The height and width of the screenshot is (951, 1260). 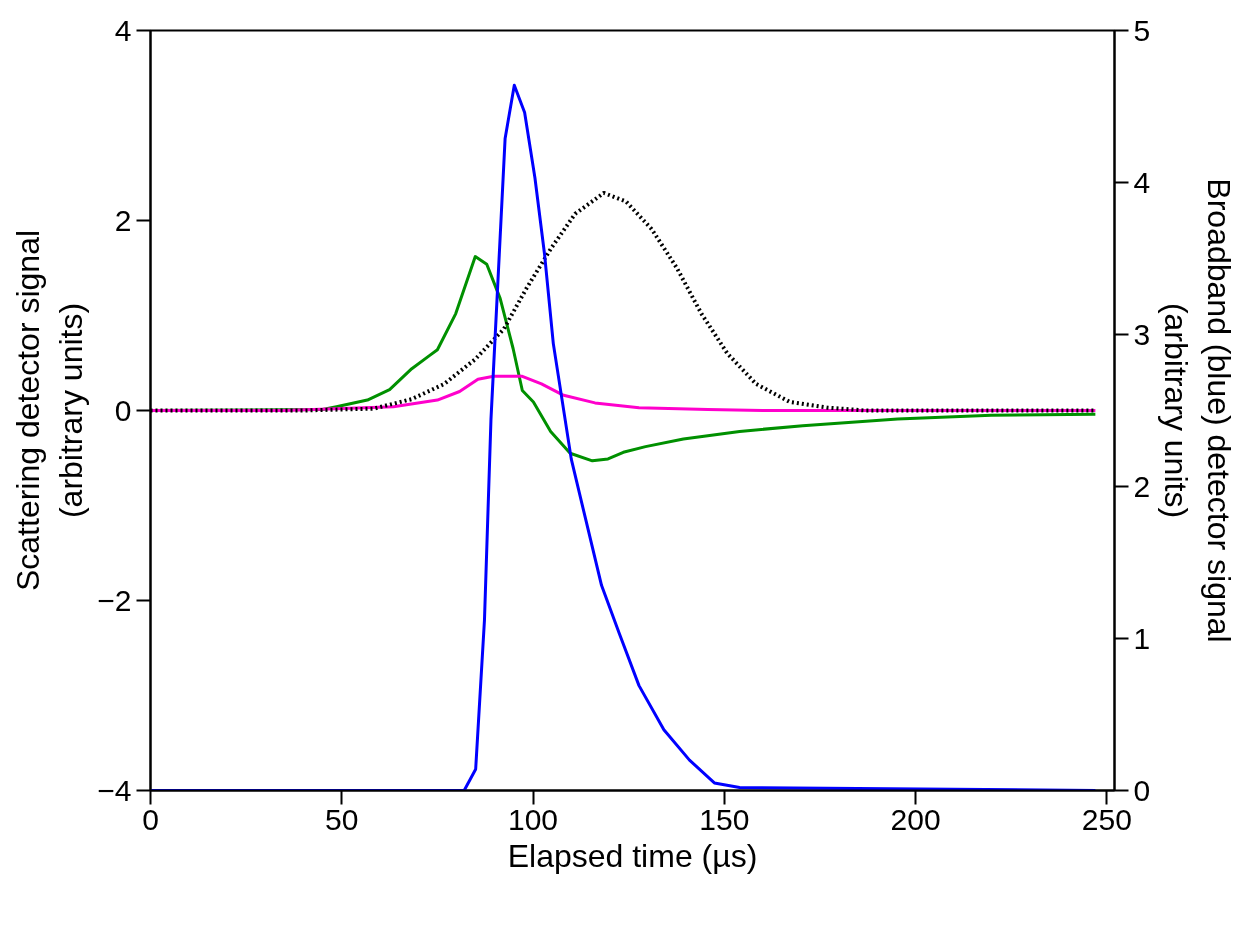 What do you see at coordinates (123, 30) in the screenshot?
I see `y-tick-label: 4` at bounding box center [123, 30].